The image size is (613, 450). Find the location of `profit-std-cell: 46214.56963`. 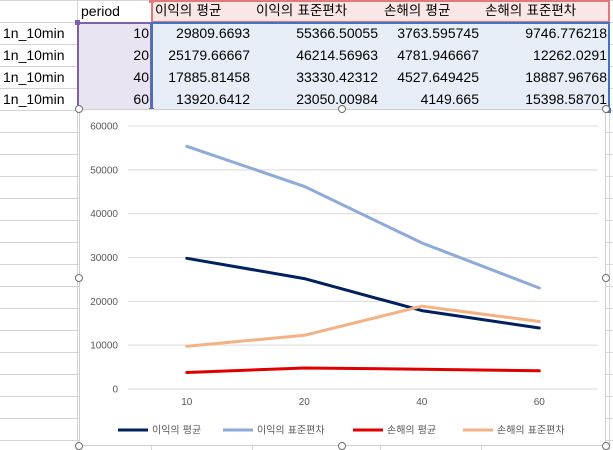

profit-std-cell: 46214.56963 is located at coordinates (337, 55).